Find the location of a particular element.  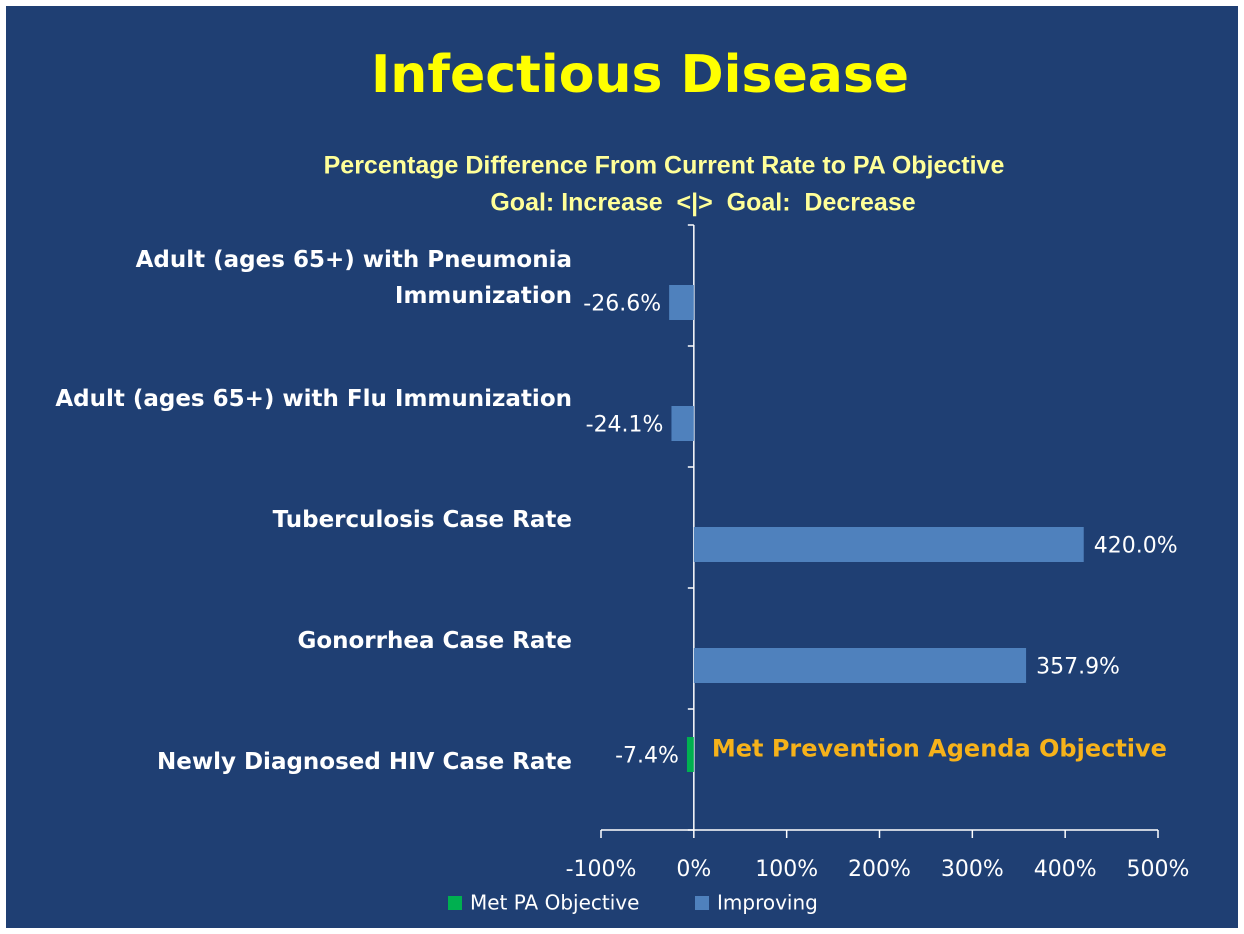

chart-subtitle: Goal: Increase <|> Goal: Decrease is located at coordinates (702, 203).